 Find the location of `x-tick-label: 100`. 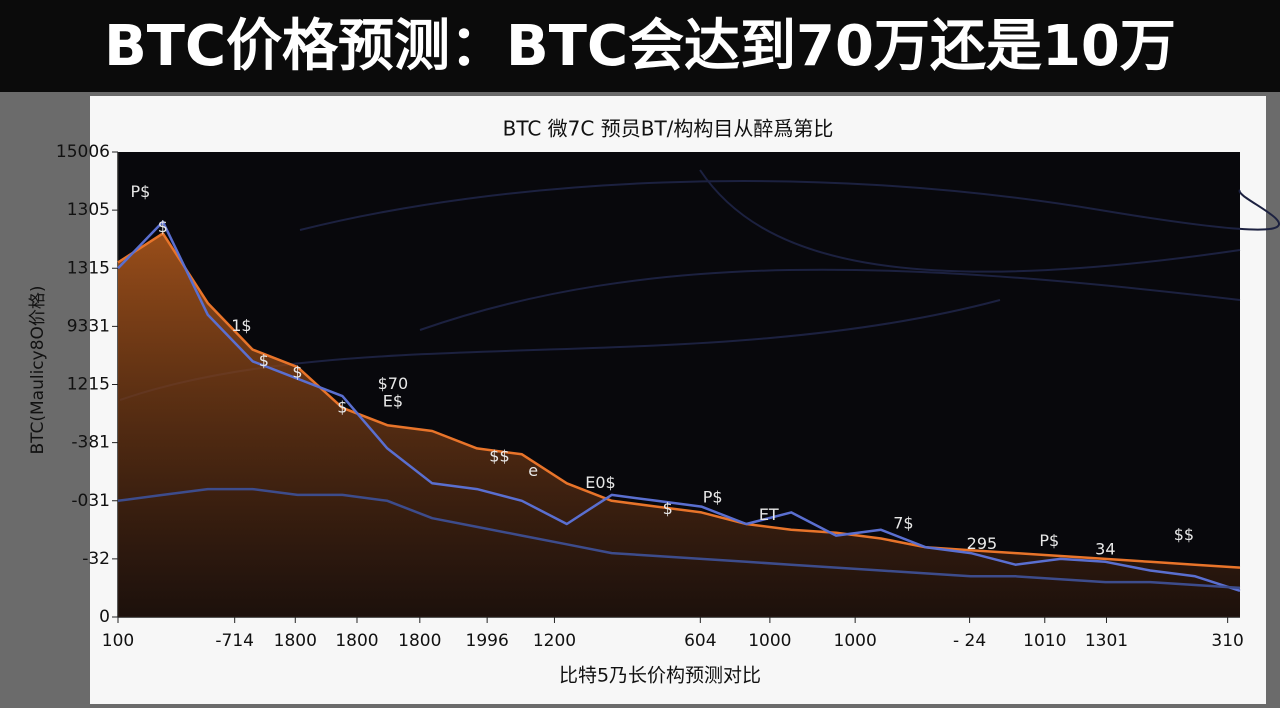

x-tick-label: 100 is located at coordinates (118, 641).